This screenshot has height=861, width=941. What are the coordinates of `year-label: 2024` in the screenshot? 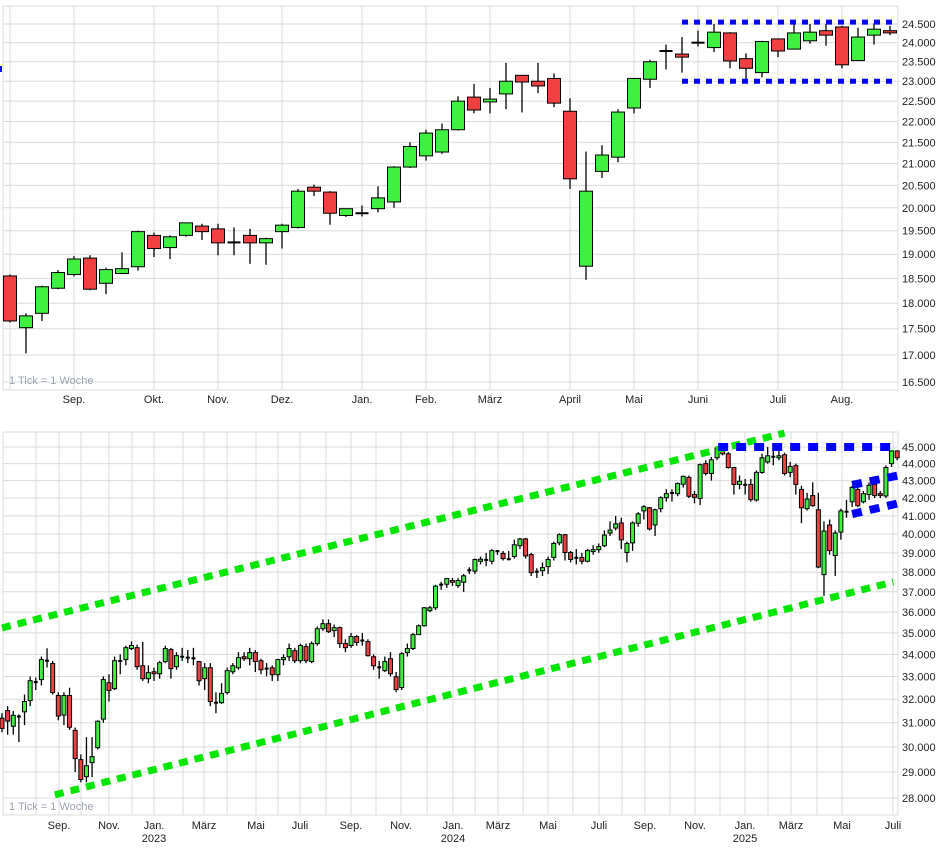 It's located at (453, 839).